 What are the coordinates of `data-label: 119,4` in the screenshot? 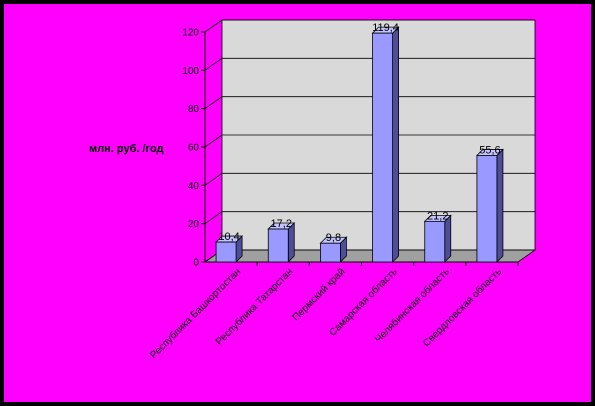 It's located at (385, 28).